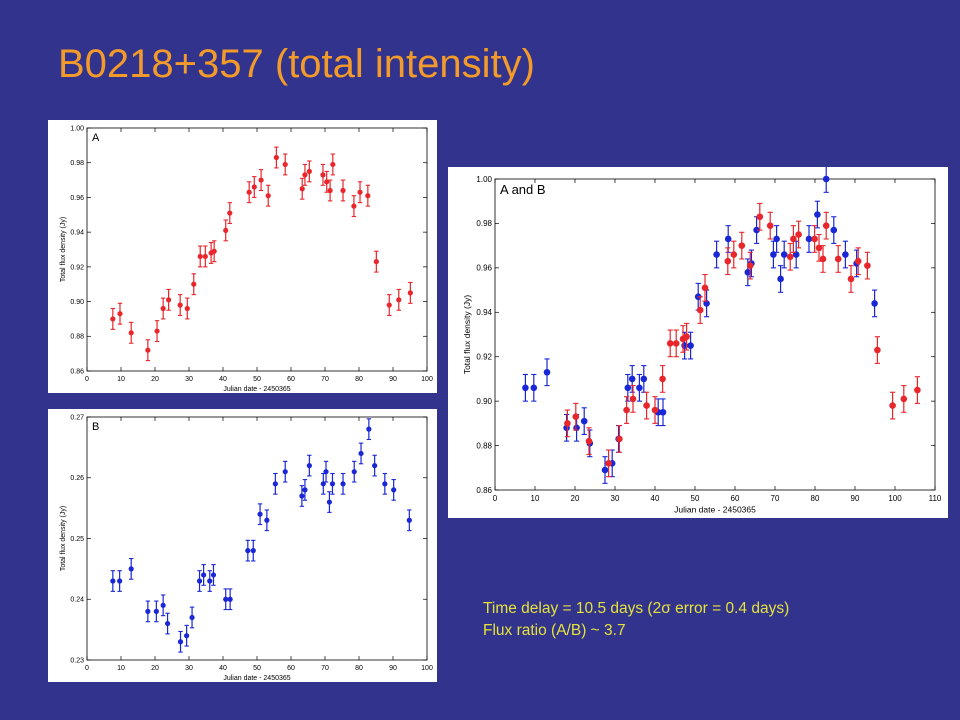 The width and height of the screenshot is (960, 720). Describe the element at coordinates (77, 660) in the screenshot. I see `y-tick-label: 0.23` at that location.